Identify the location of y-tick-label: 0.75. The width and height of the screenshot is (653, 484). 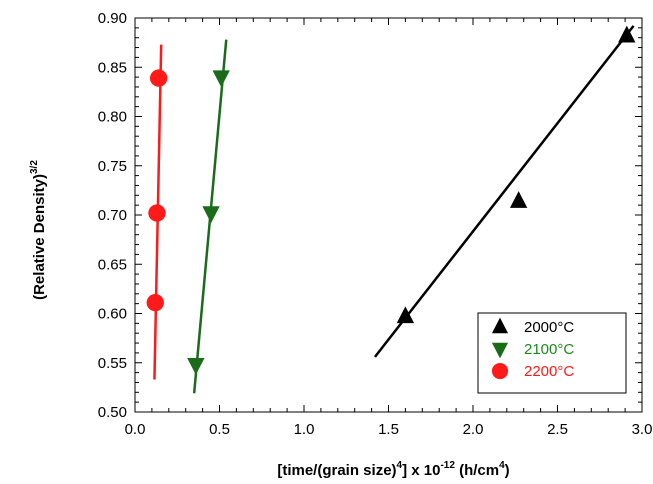
(112, 166).